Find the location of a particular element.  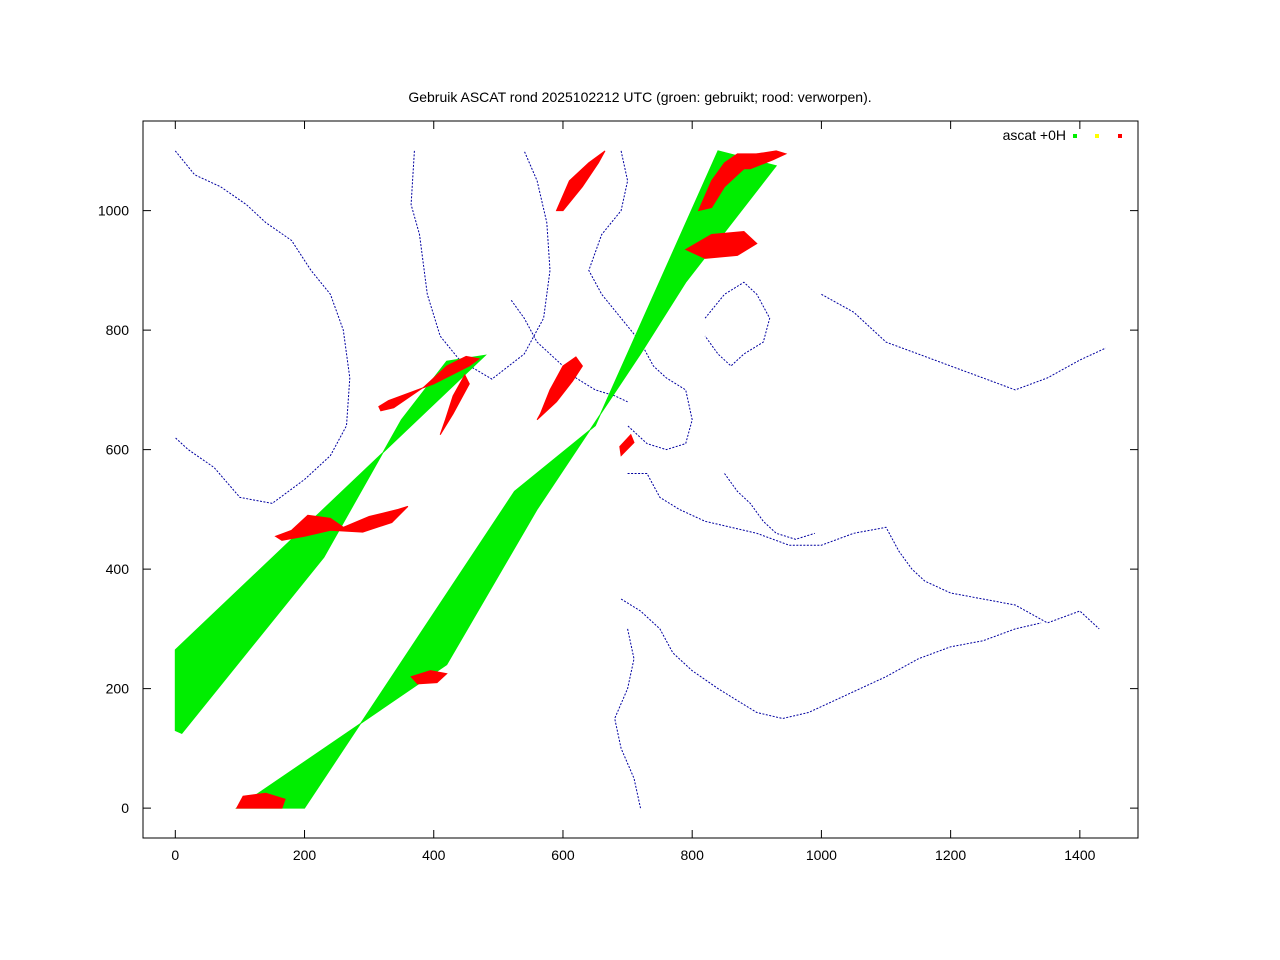

x-tick-label: 200 is located at coordinates (305, 855).